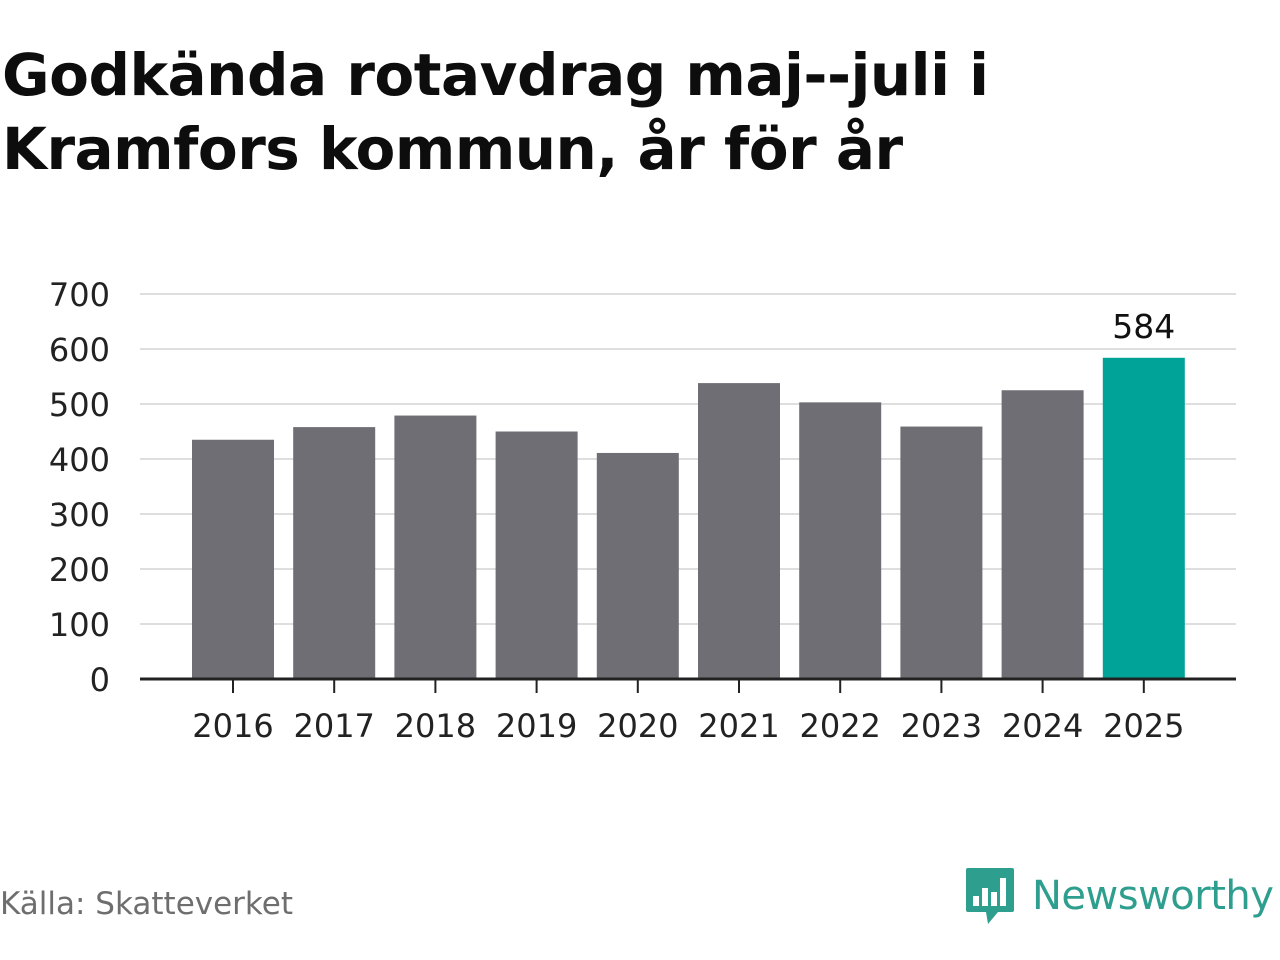 The width and height of the screenshot is (1280, 960). Describe the element at coordinates (79, 295) in the screenshot. I see `y-tick-label: 700` at that location.